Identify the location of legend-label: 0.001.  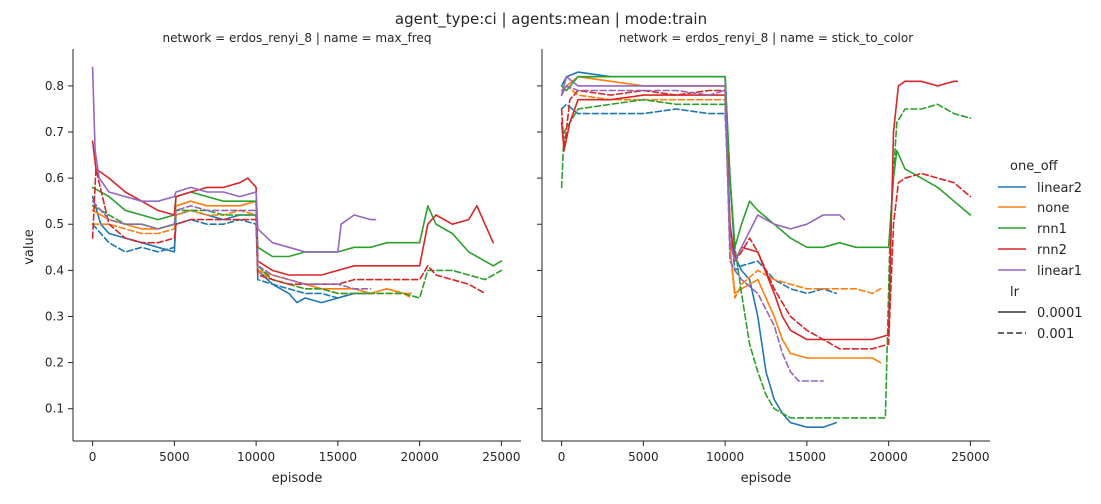
(1055, 334).